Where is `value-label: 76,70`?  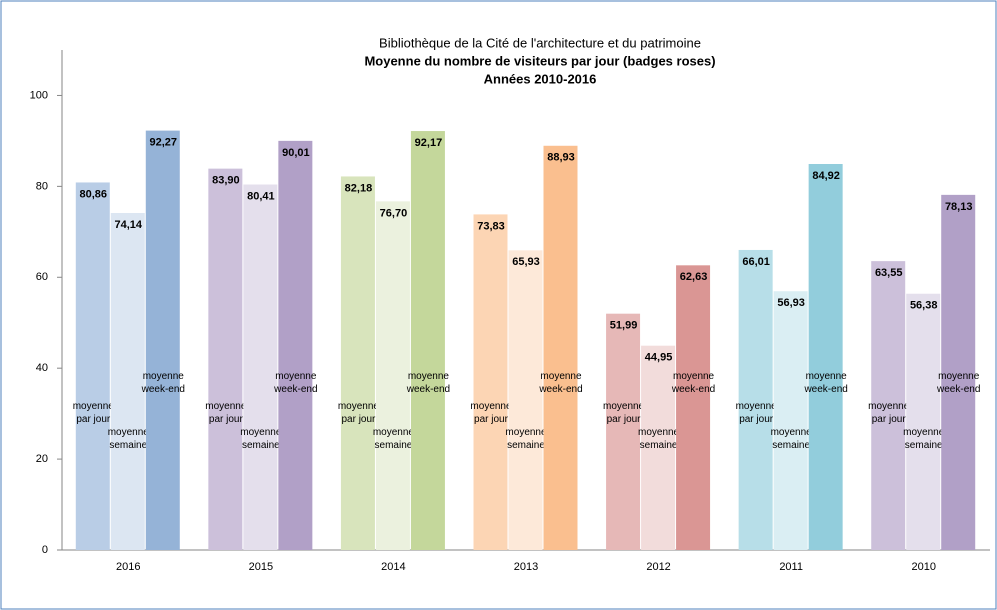 value-label: 76,70 is located at coordinates (394, 213).